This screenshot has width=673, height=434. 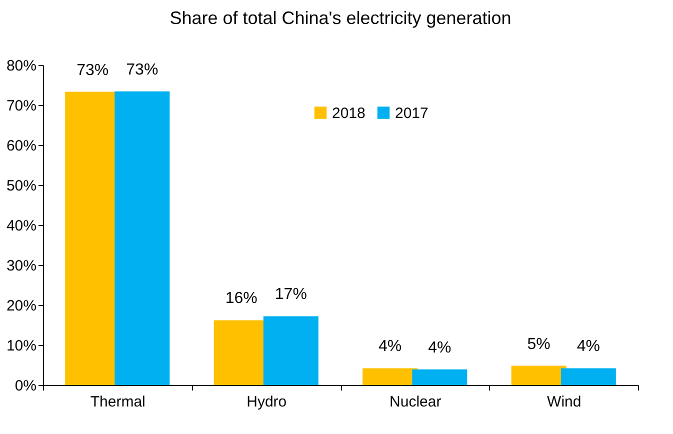 I want to click on y-tick-label: 20%, so click(x=21, y=306).